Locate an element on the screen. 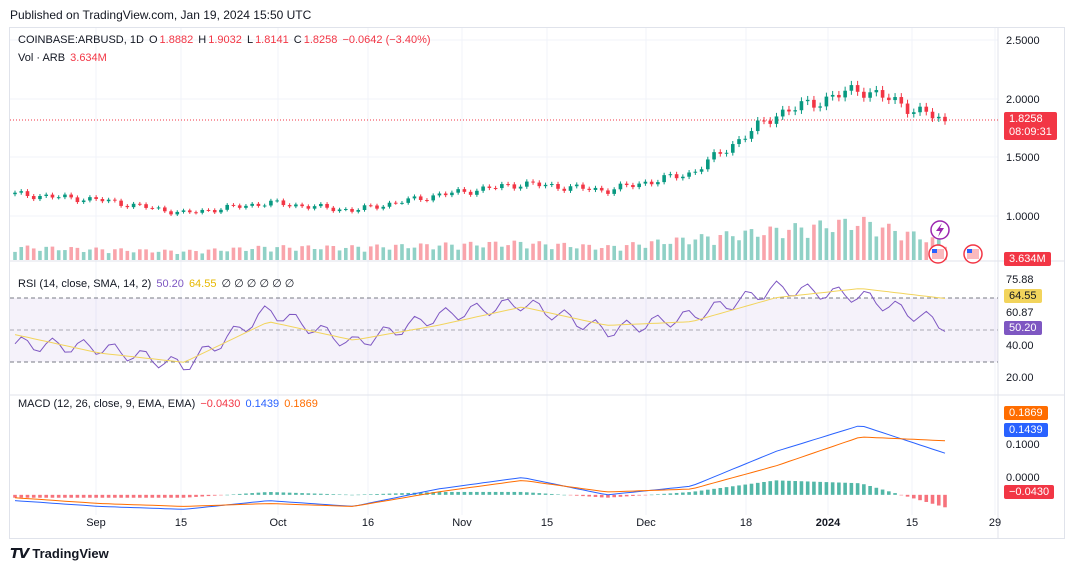  price-tick-label: 2.0000 is located at coordinates (1023, 100).